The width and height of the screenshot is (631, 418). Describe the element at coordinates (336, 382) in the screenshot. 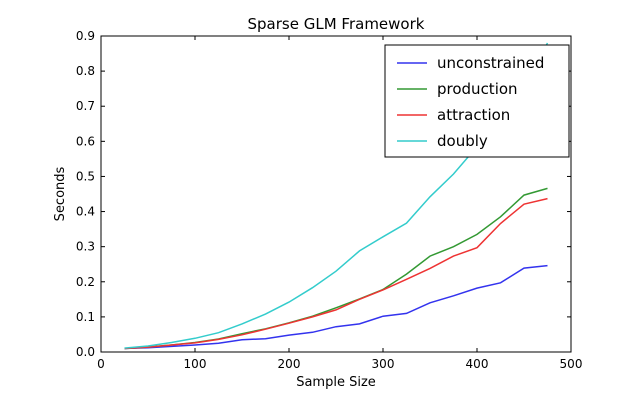

I see `x-axis-label: Sample Size` at that location.